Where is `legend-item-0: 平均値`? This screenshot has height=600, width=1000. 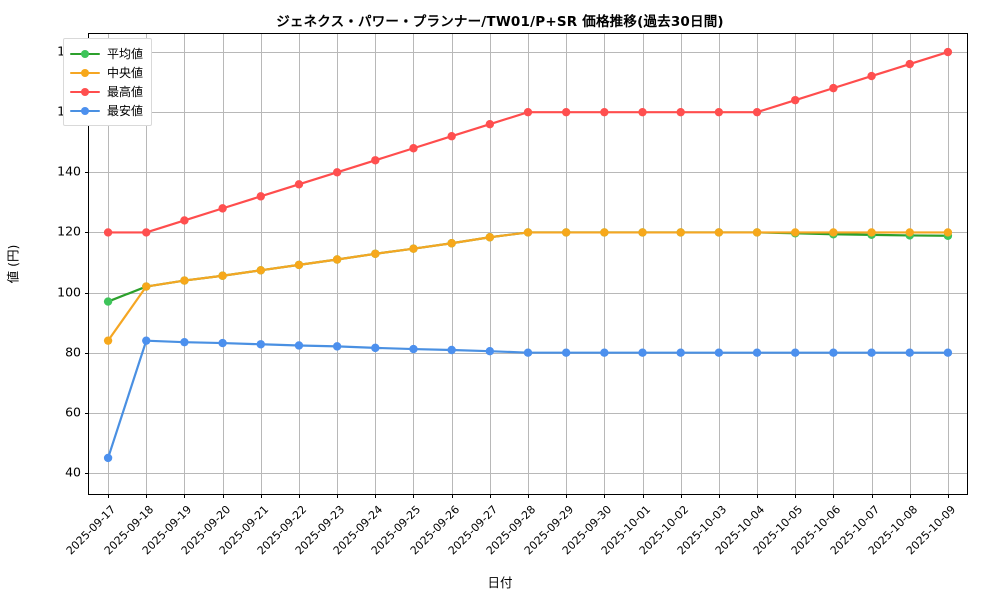
legend-item-0: 平均値 is located at coordinates (106, 53).